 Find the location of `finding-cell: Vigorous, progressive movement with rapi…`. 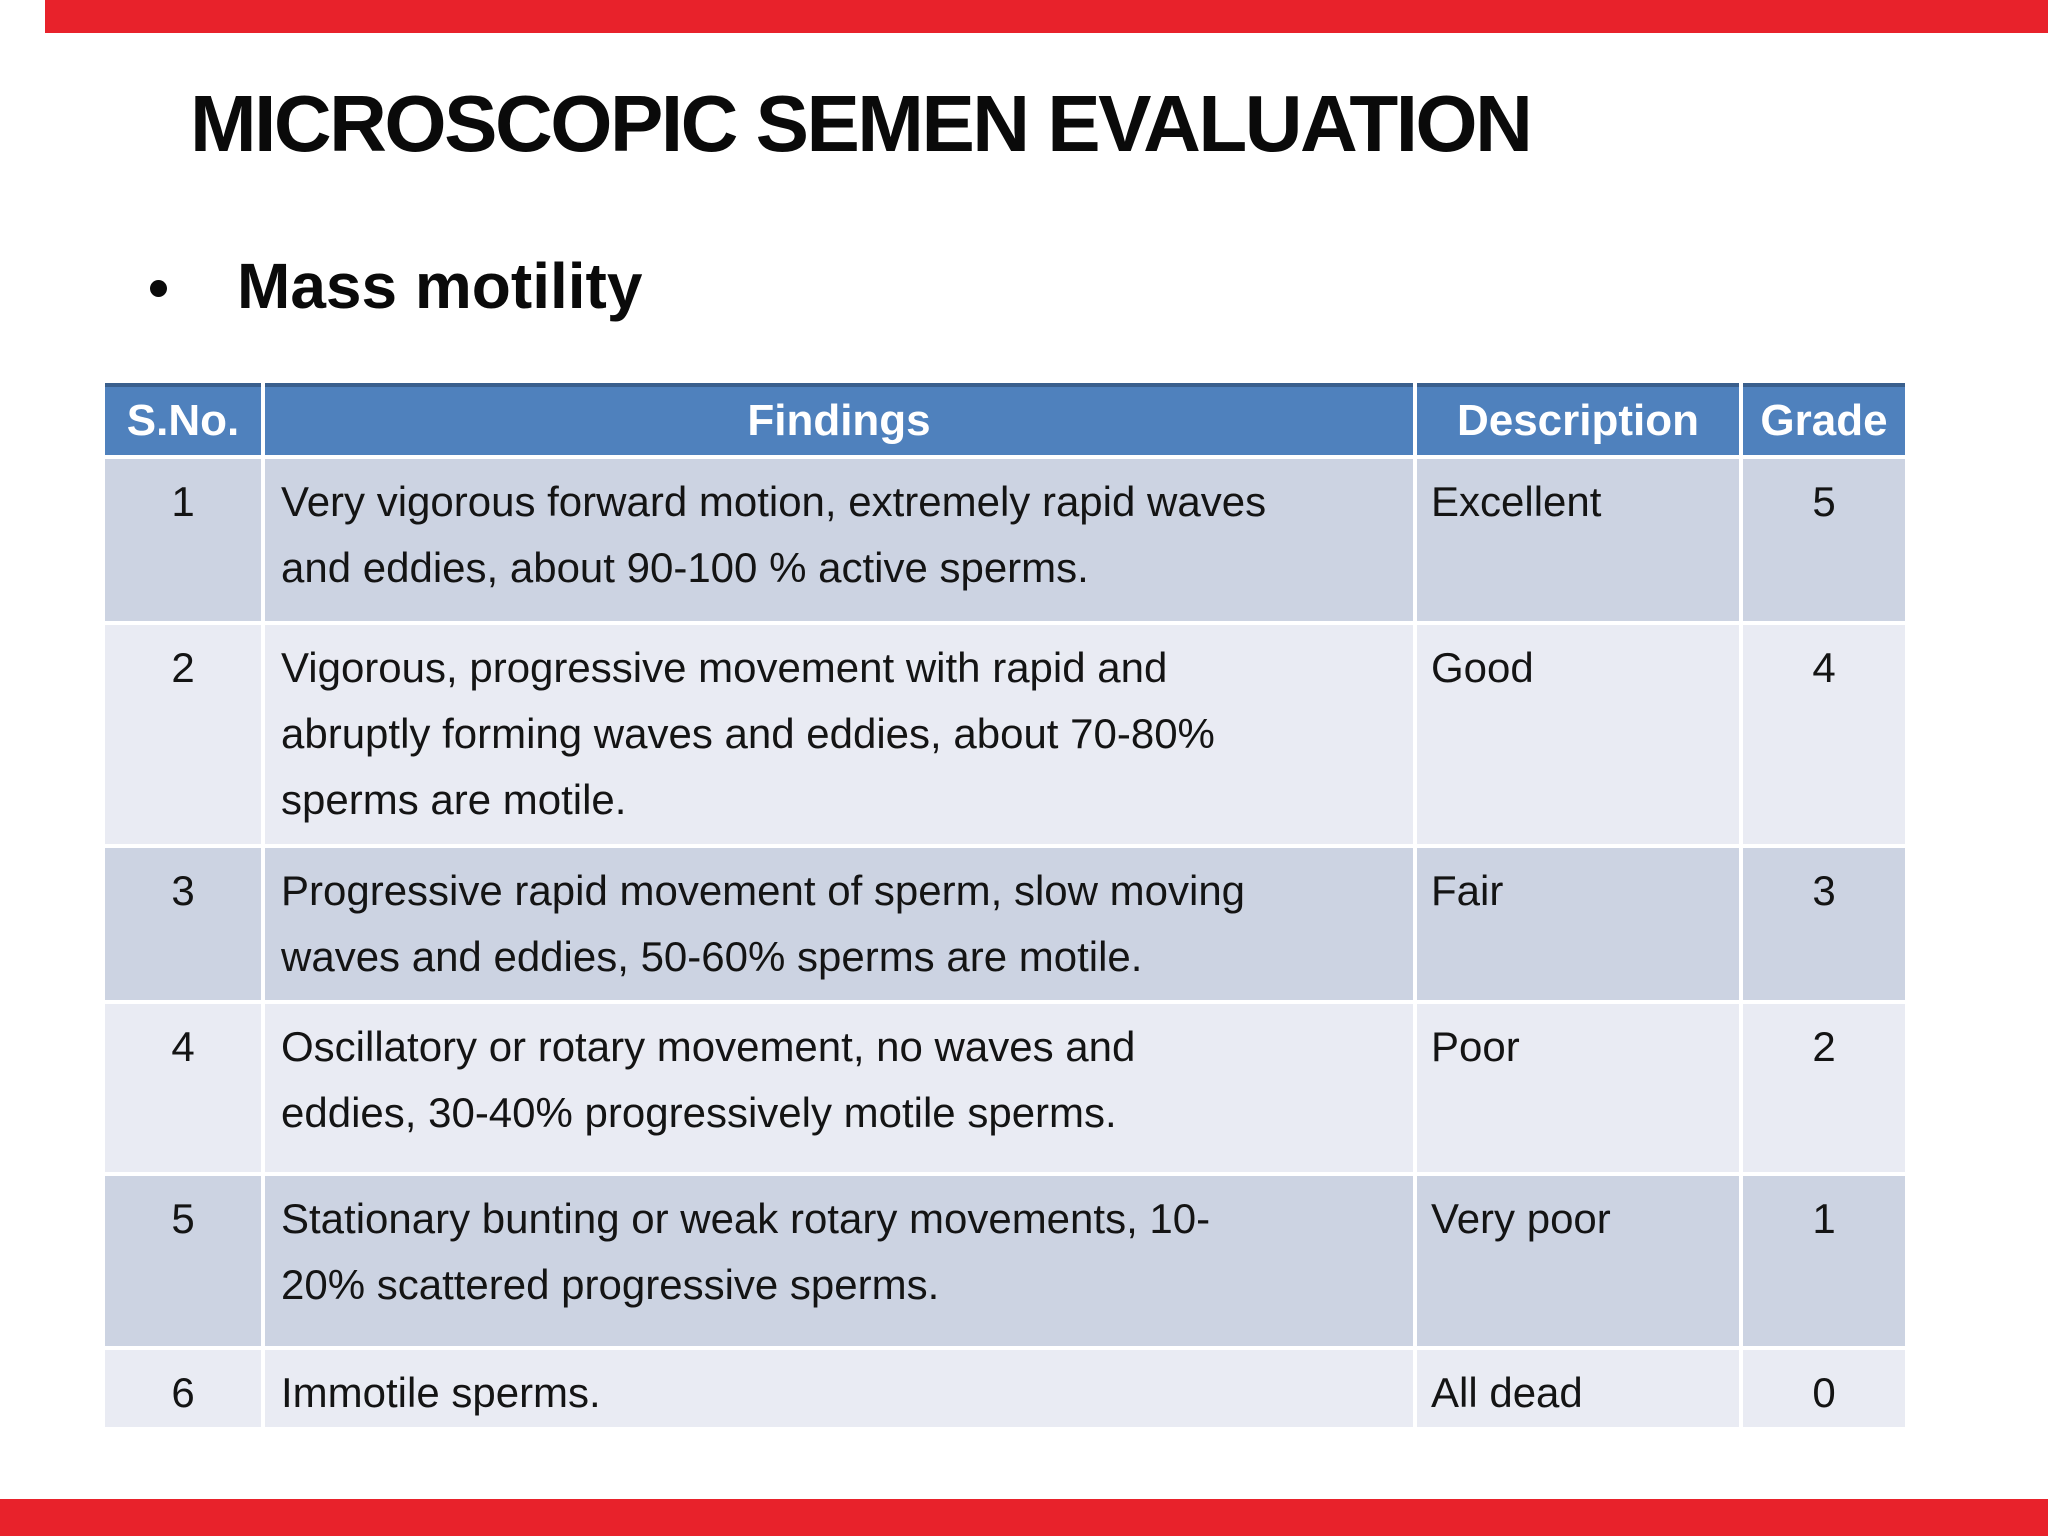

finding-cell: Vigorous, progressive movement with rapi… is located at coordinates (839, 734).